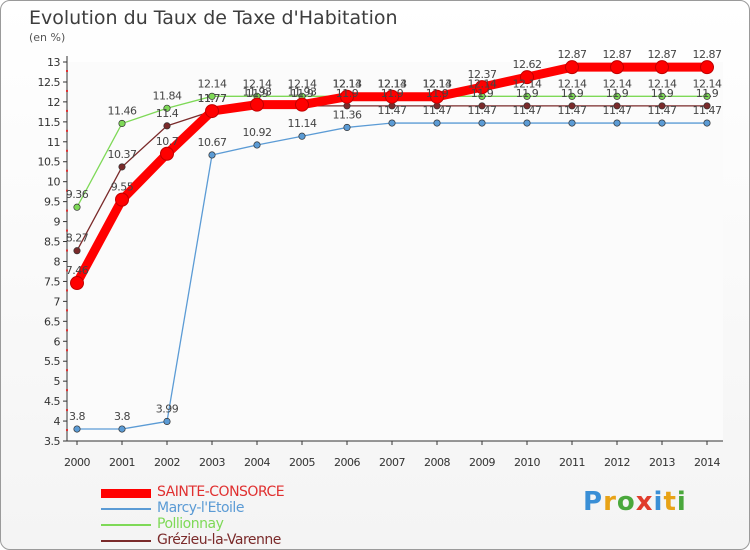 The width and height of the screenshot is (750, 550). What do you see at coordinates (212, 142) in the screenshot?
I see `data-label: 10.67` at bounding box center [212, 142].